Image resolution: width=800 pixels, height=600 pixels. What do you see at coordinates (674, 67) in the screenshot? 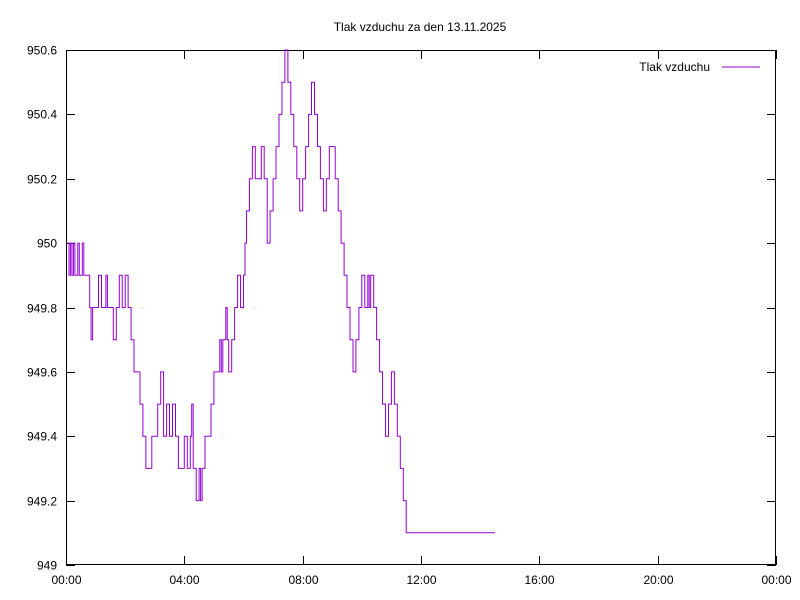
I see `legend-label: Tlak vzduchu` at bounding box center [674, 67].